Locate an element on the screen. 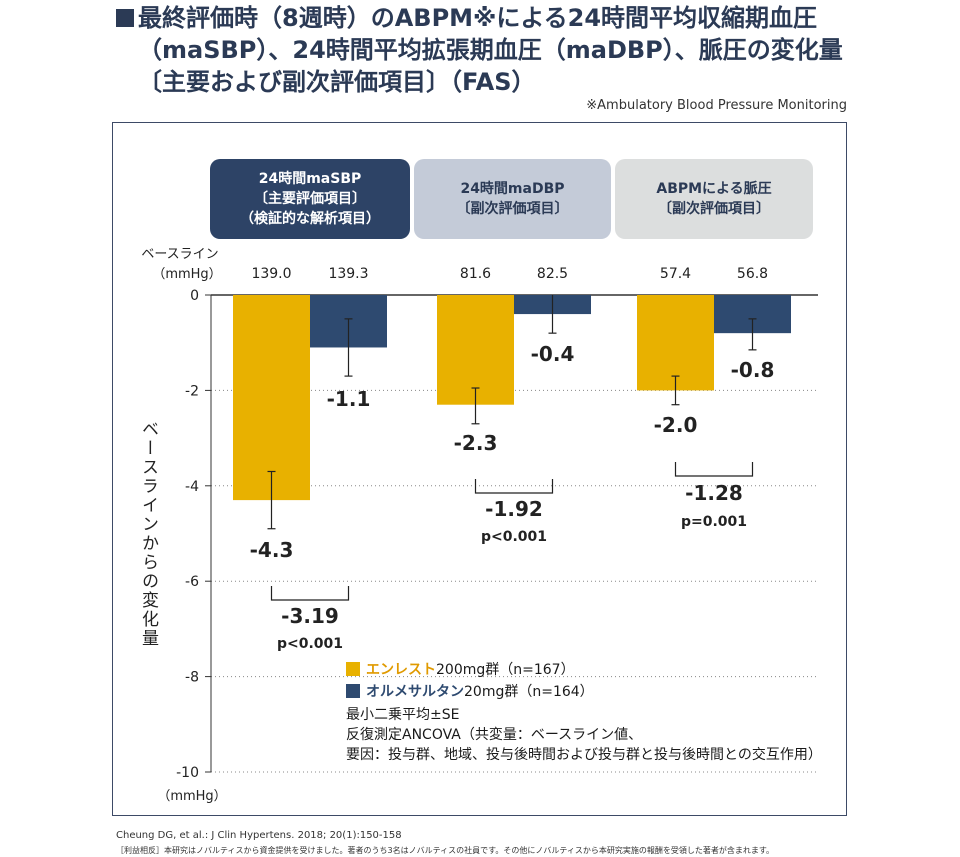 This screenshot has width=960, height=857. header-madbp-line2: 〔副次評価項目〕 is located at coordinates (512, 209).